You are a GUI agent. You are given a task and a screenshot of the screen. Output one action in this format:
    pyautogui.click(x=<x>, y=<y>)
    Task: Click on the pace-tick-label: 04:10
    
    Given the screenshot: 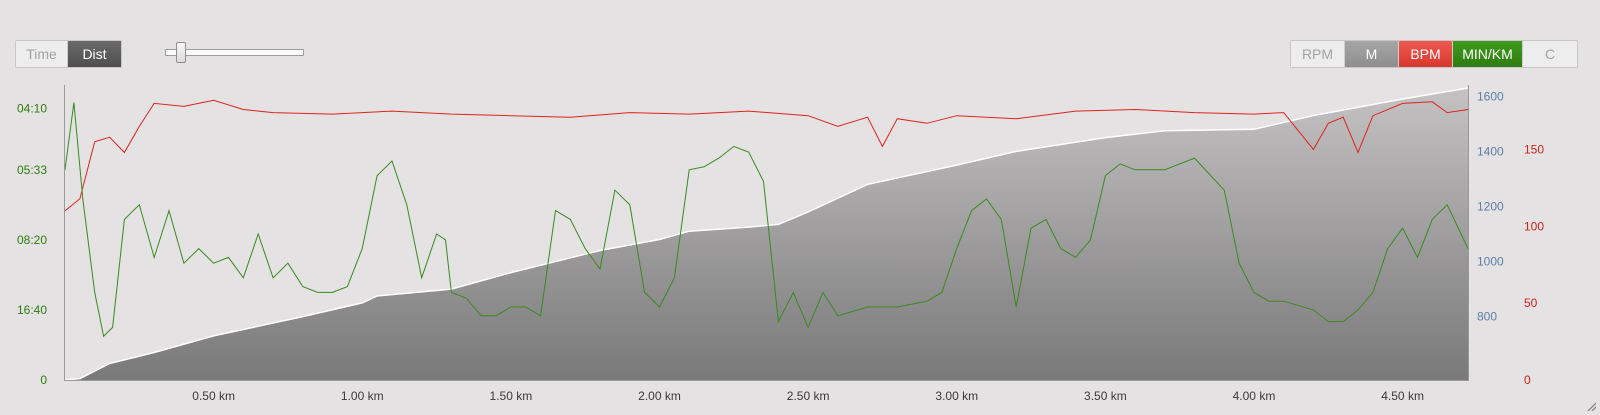 What is the action you would take?
    pyautogui.click(x=32, y=108)
    